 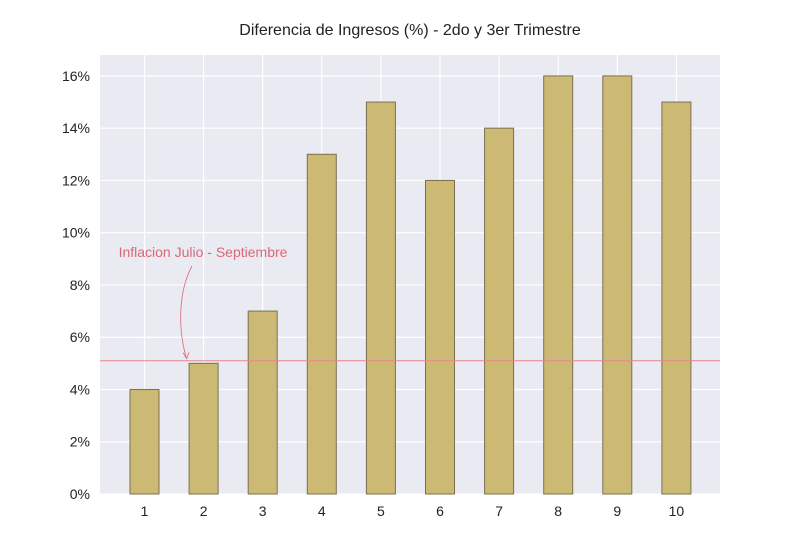 I want to click on x-tick-label: 10, so click(x=677, y=511).